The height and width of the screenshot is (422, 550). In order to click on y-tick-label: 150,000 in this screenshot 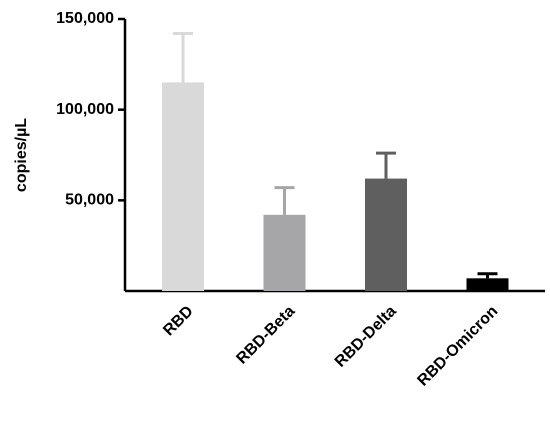, I will do `click(85, 18)`.